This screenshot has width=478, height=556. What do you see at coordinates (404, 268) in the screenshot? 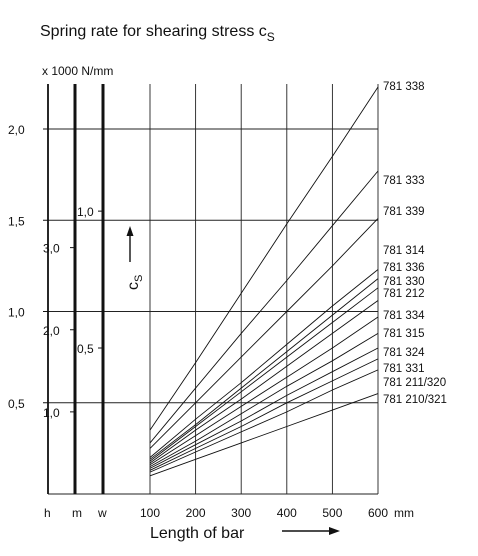
I see `series-label-4: 781 336` at bounding box center [404, 268].